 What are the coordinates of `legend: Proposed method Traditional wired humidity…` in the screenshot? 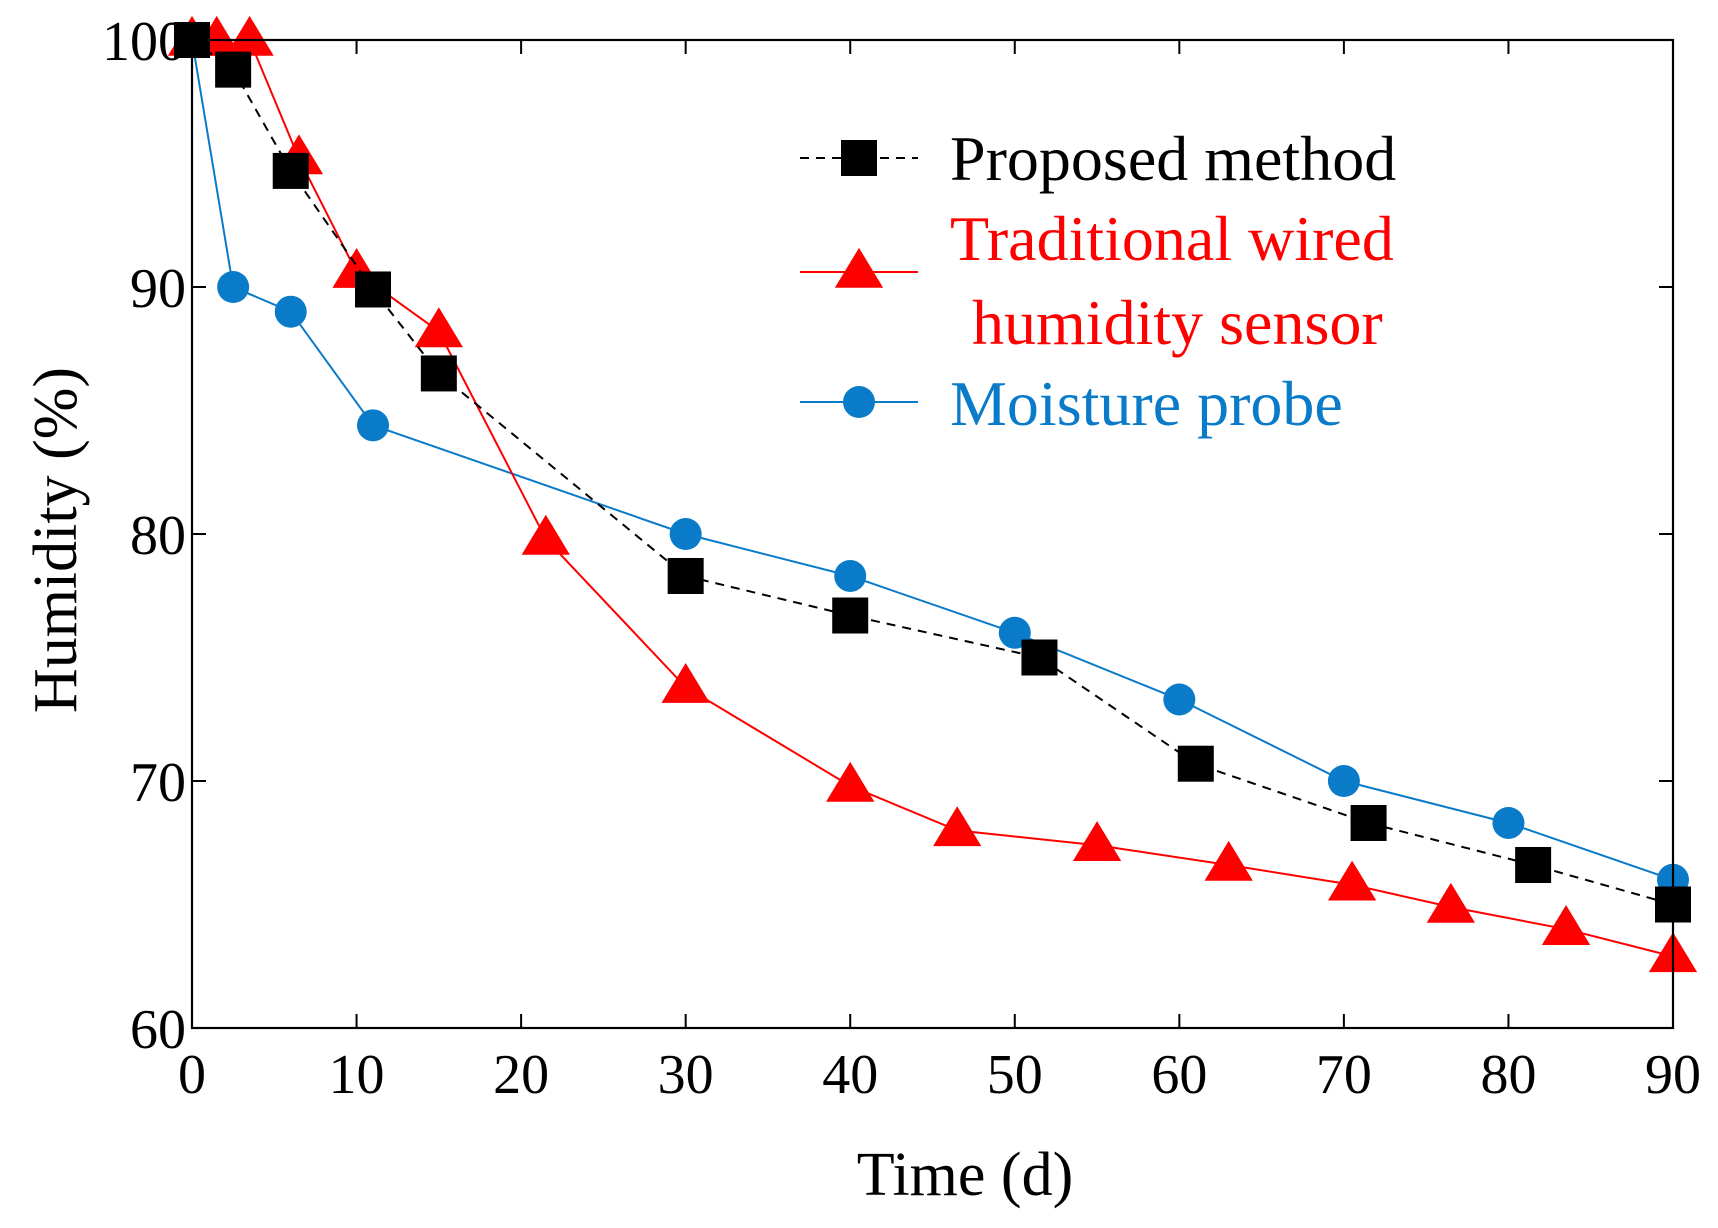 It's located at (1098, 281).